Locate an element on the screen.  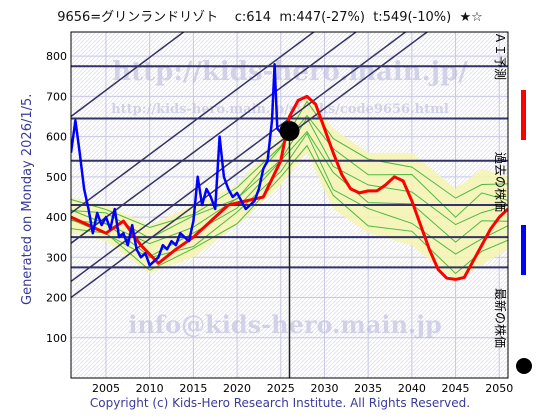
x-tick-label: 2040 is located at coordinates (412, 388).